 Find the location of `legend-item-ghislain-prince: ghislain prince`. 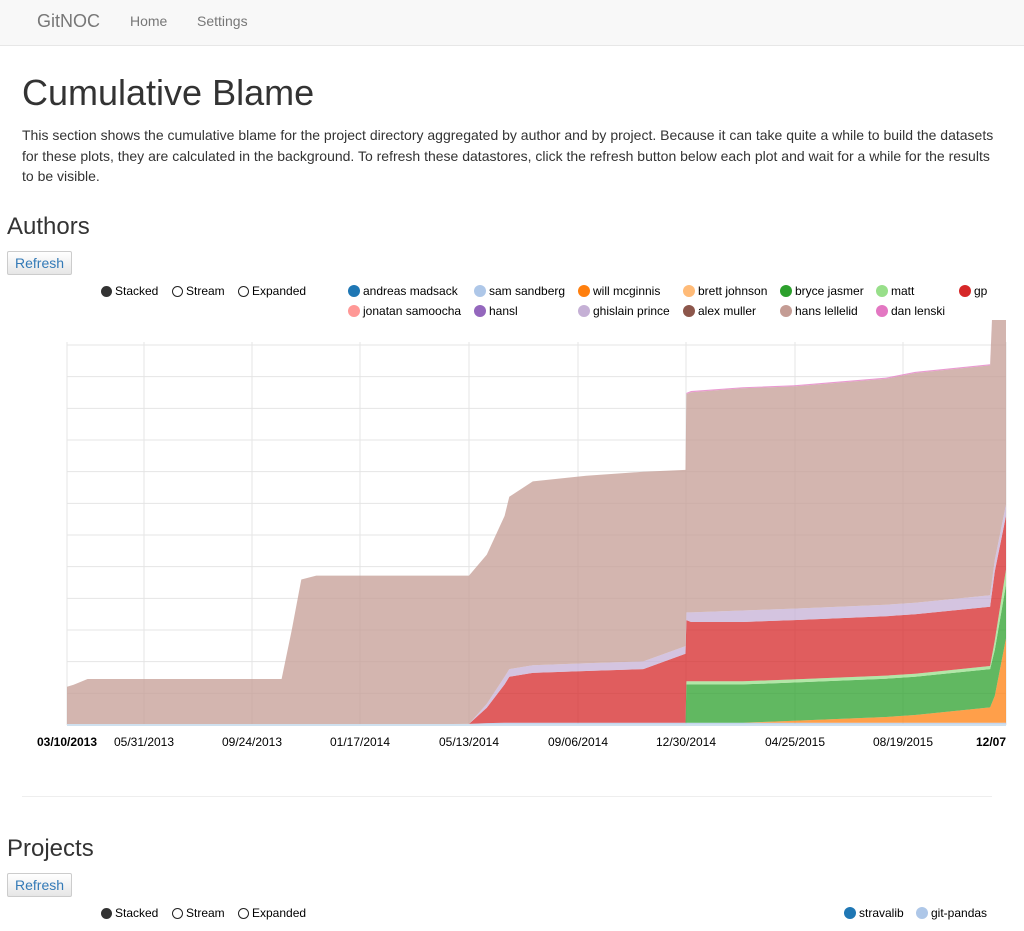

legend-item-ghislain-prince: ghislain prince is located at coordinates (624, 311).